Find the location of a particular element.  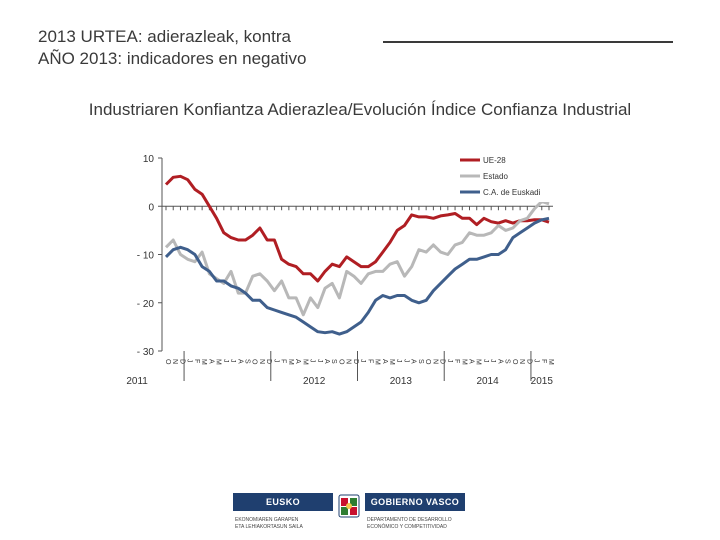

year-label: 2011 is located at coordinates (137, 381).